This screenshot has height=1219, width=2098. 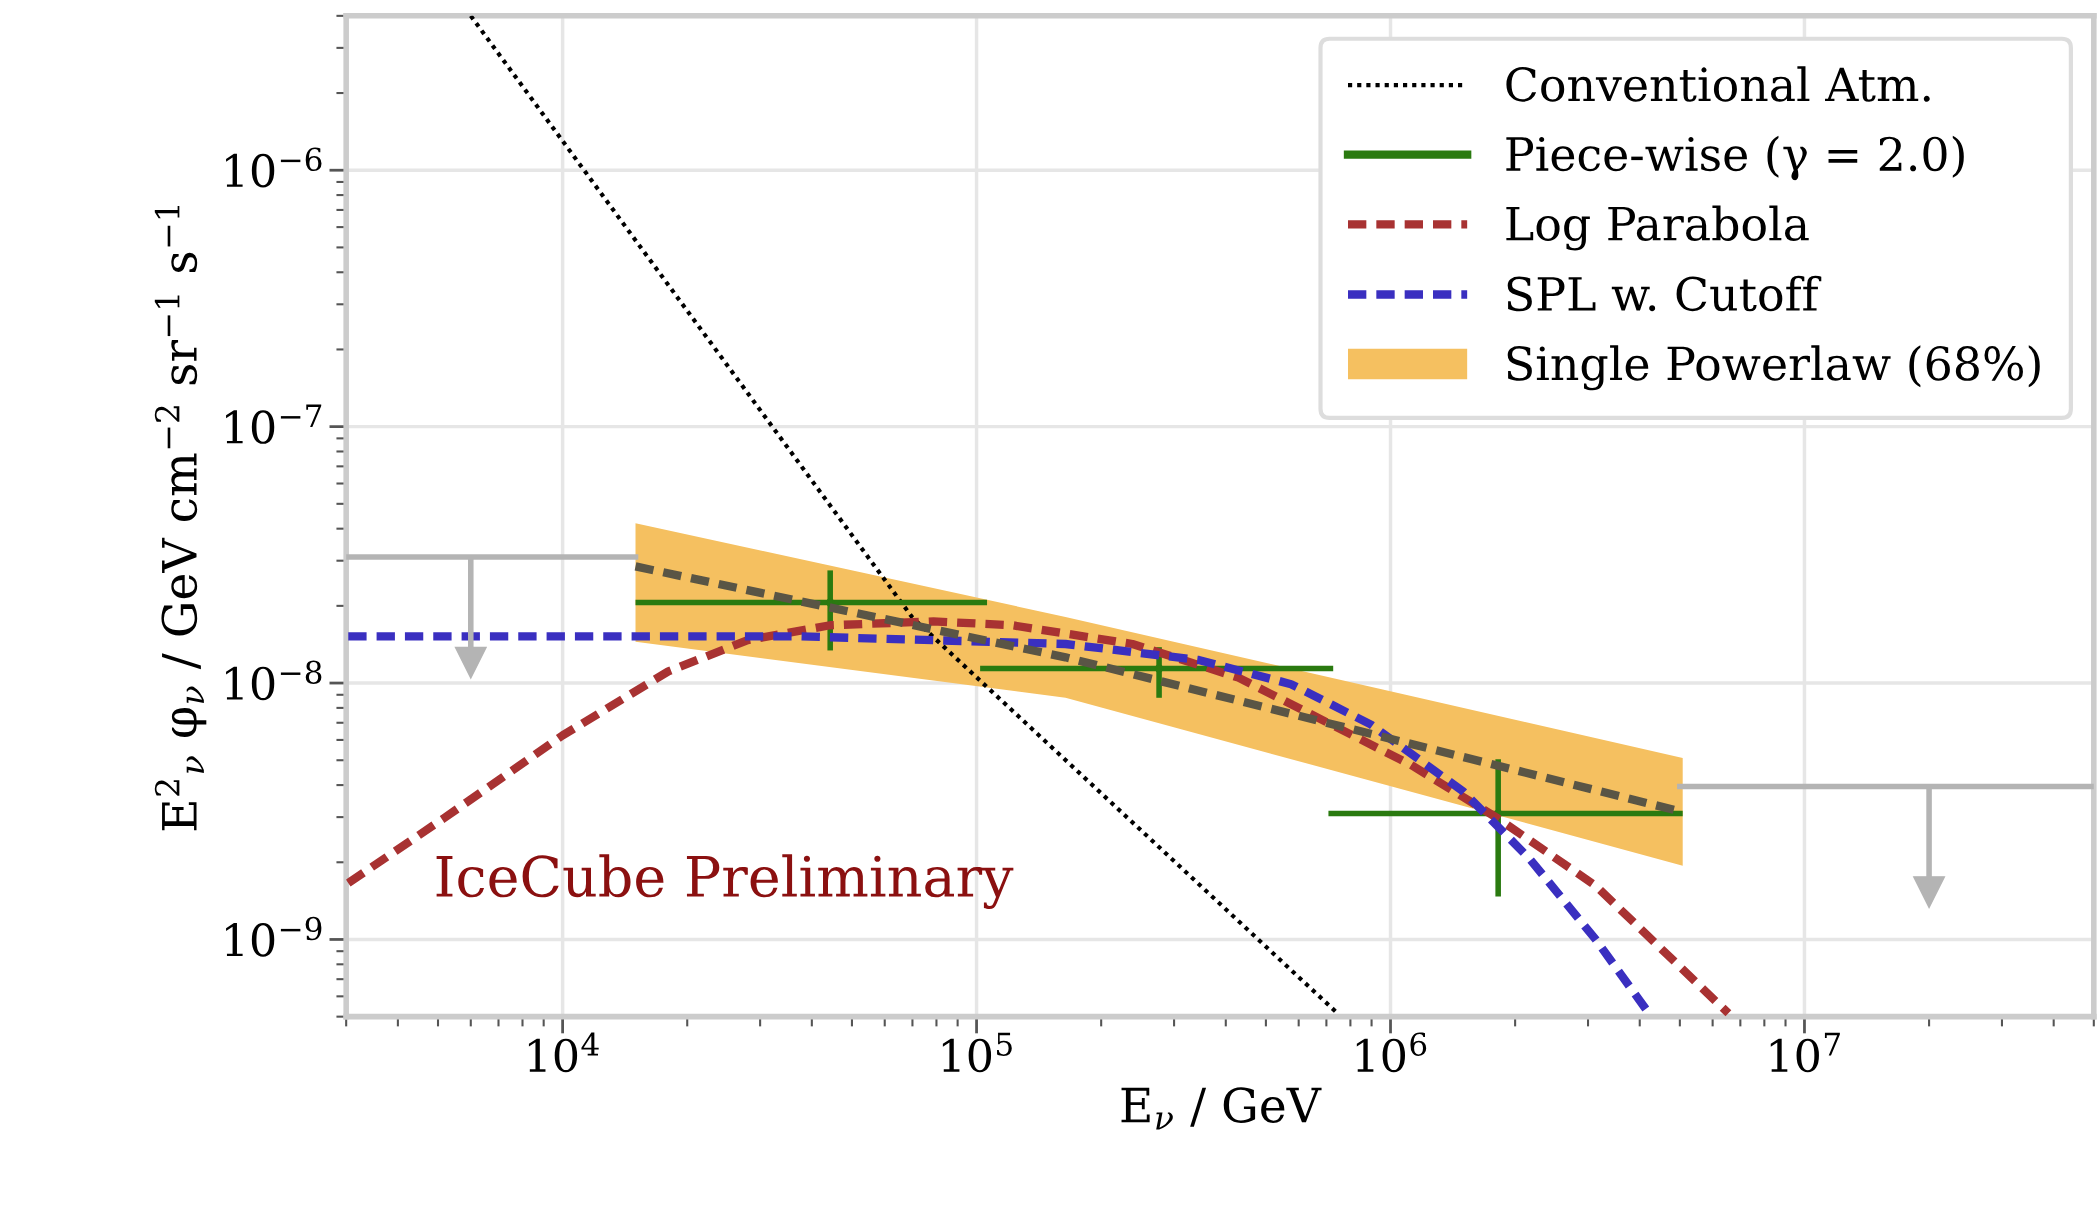 What do you see at coordinates (1735, 158) in the screenshot?
I see `legend-label: Piece-wise (γ = 2.0)` at bounding box center [1735, 158].